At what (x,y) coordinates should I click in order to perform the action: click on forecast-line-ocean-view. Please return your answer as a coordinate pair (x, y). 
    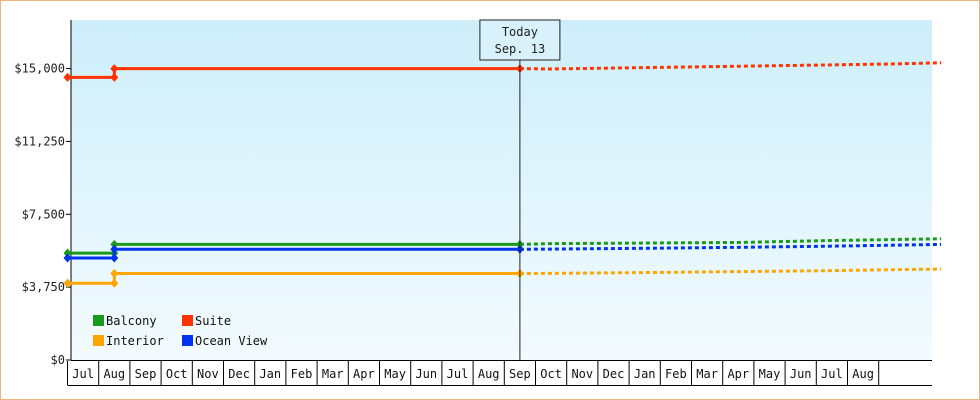
    Looking at the image, I should click on (730, 246).